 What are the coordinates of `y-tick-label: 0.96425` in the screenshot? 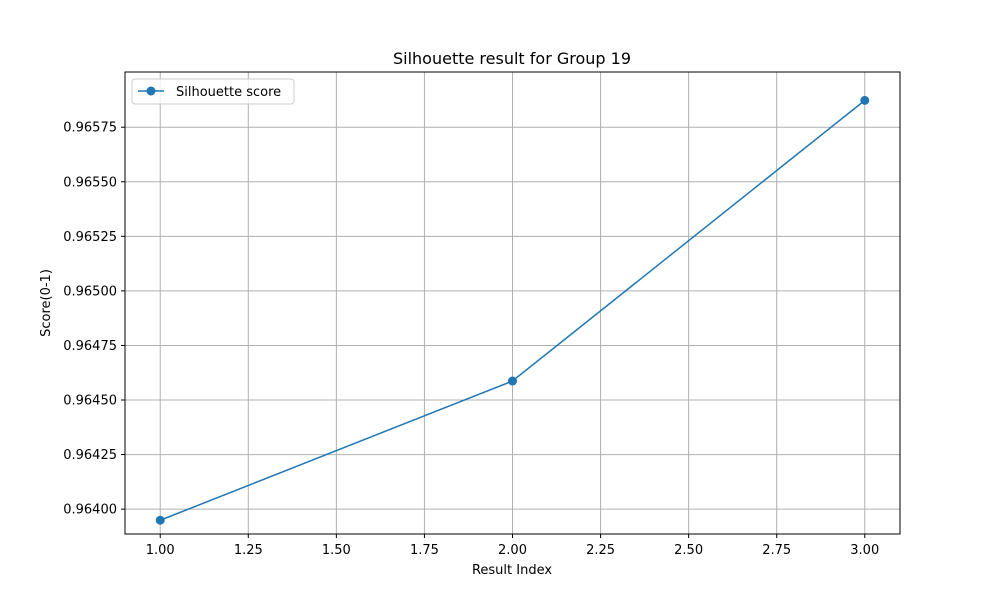 It's located at (90, 455).